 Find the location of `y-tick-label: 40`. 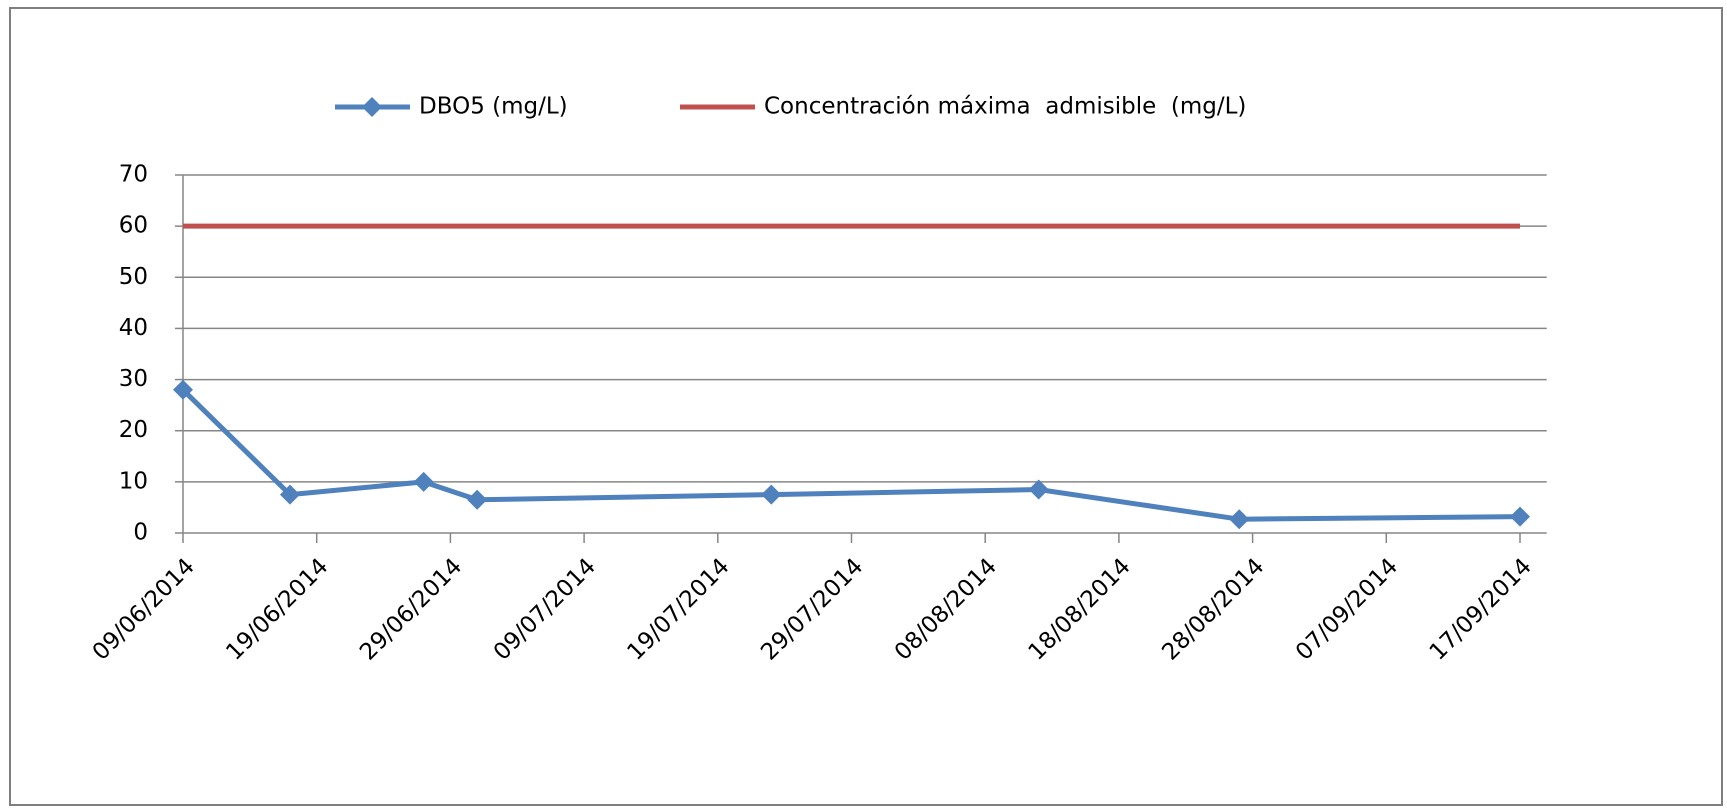

y-tick-label: 40 is located at coordinates (133, 328).